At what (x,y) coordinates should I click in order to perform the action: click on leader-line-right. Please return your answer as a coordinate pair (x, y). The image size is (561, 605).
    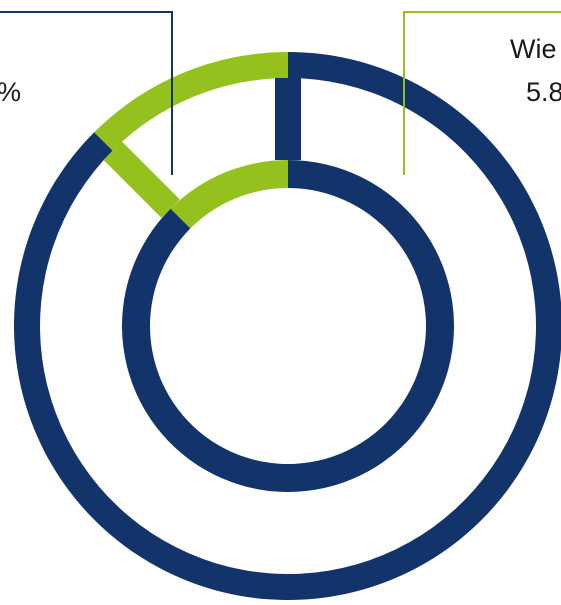
    Looking at the image, I should click on (482, 93).